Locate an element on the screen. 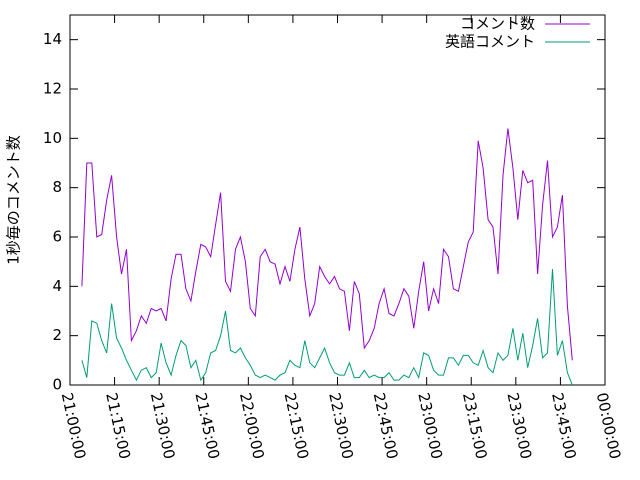  x-tick-label: 21:30:00 is located at coordinates (163, 426).